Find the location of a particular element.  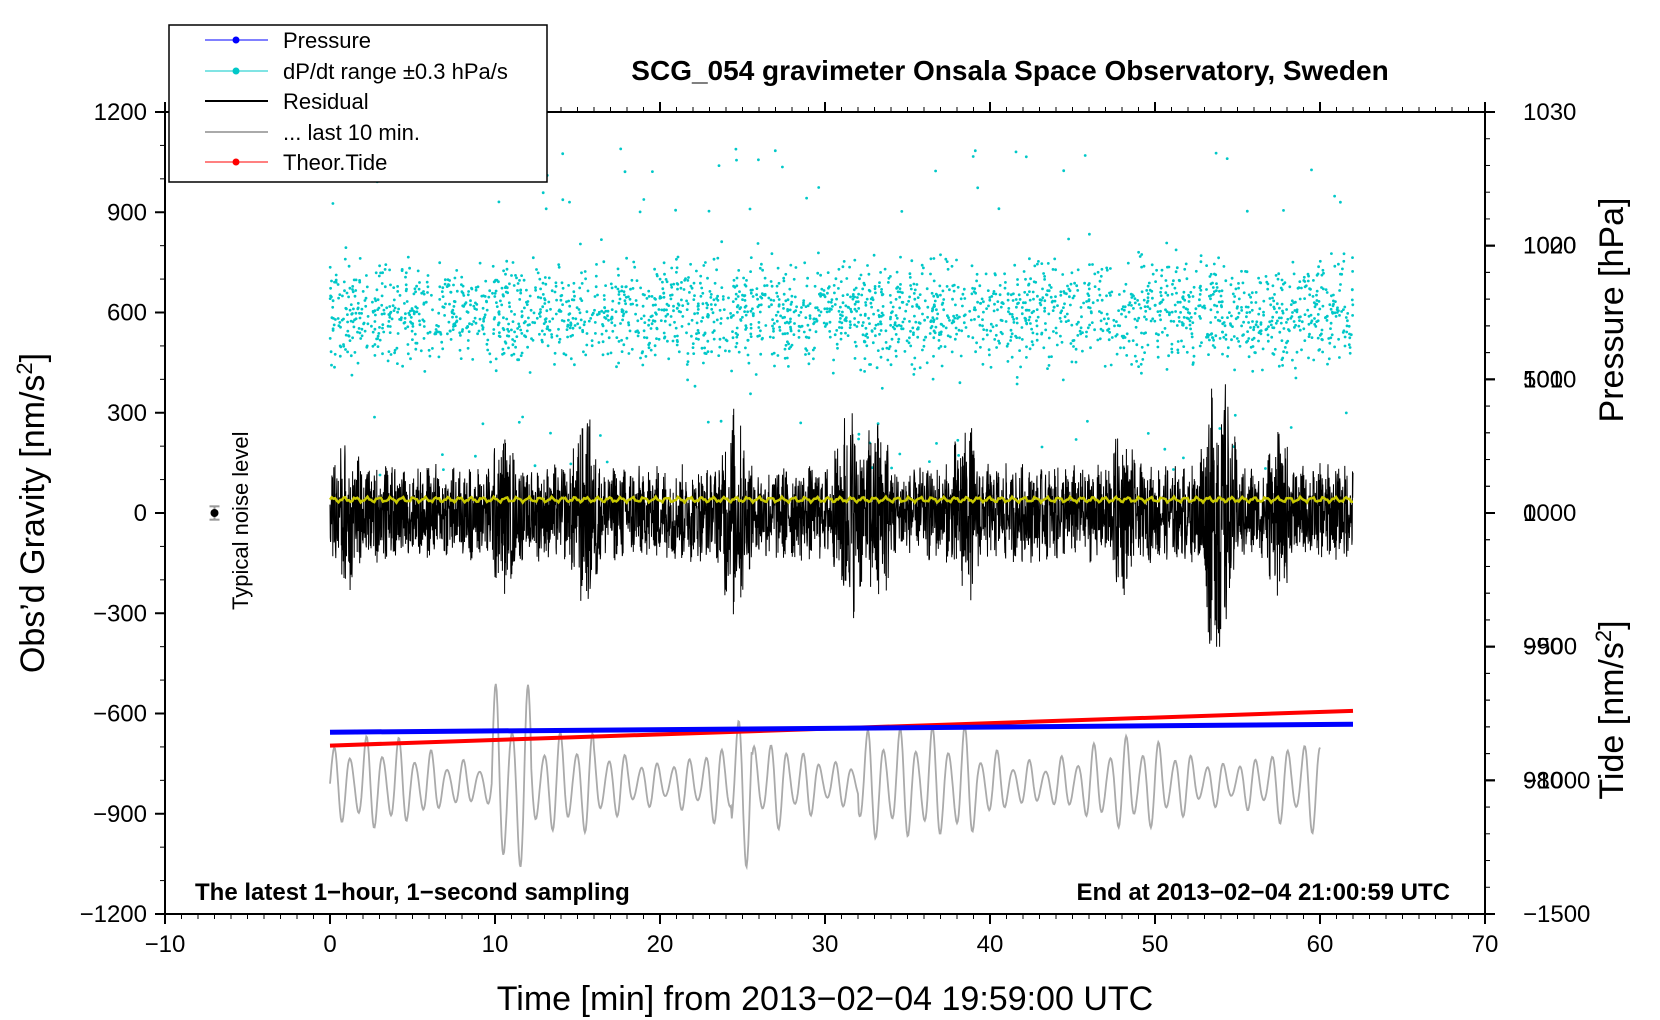

svg-text: Theor.Tide is located at coordinates (335, 162).